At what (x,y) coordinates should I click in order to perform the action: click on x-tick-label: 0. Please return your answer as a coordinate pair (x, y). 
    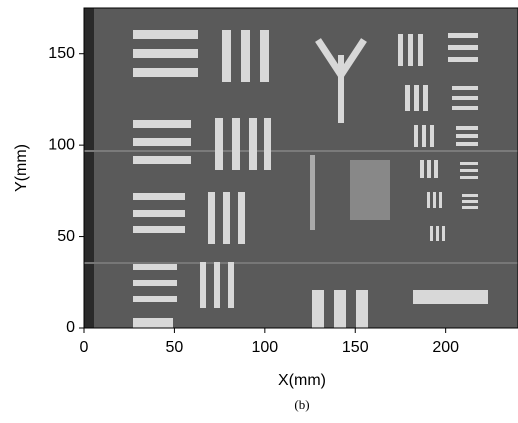
    Looking at the image, I should click on (84, 347).